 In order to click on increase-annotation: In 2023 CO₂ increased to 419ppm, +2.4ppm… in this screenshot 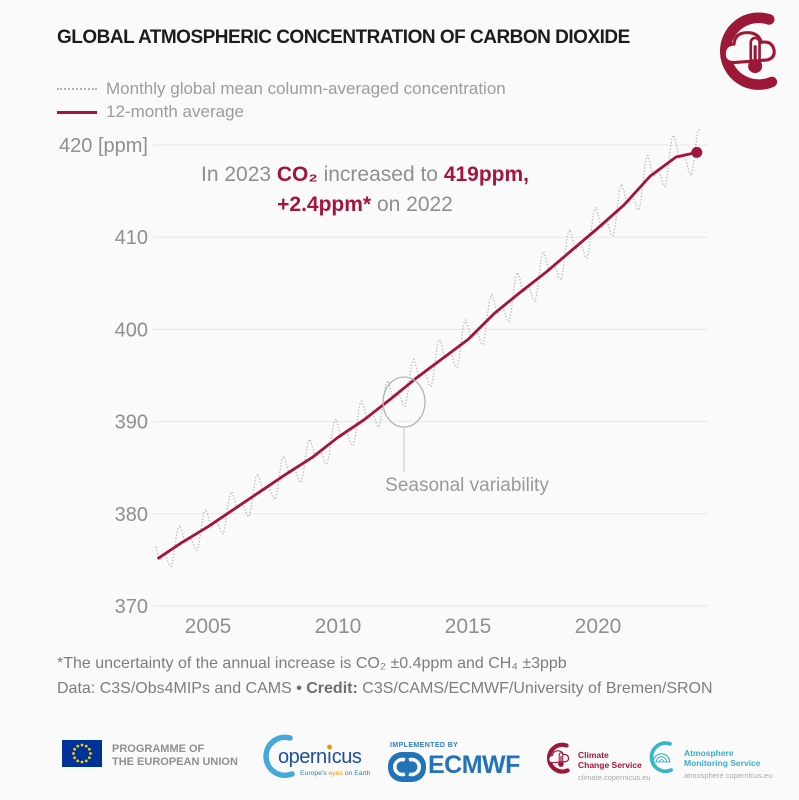, I will do `click(365, 190)`.